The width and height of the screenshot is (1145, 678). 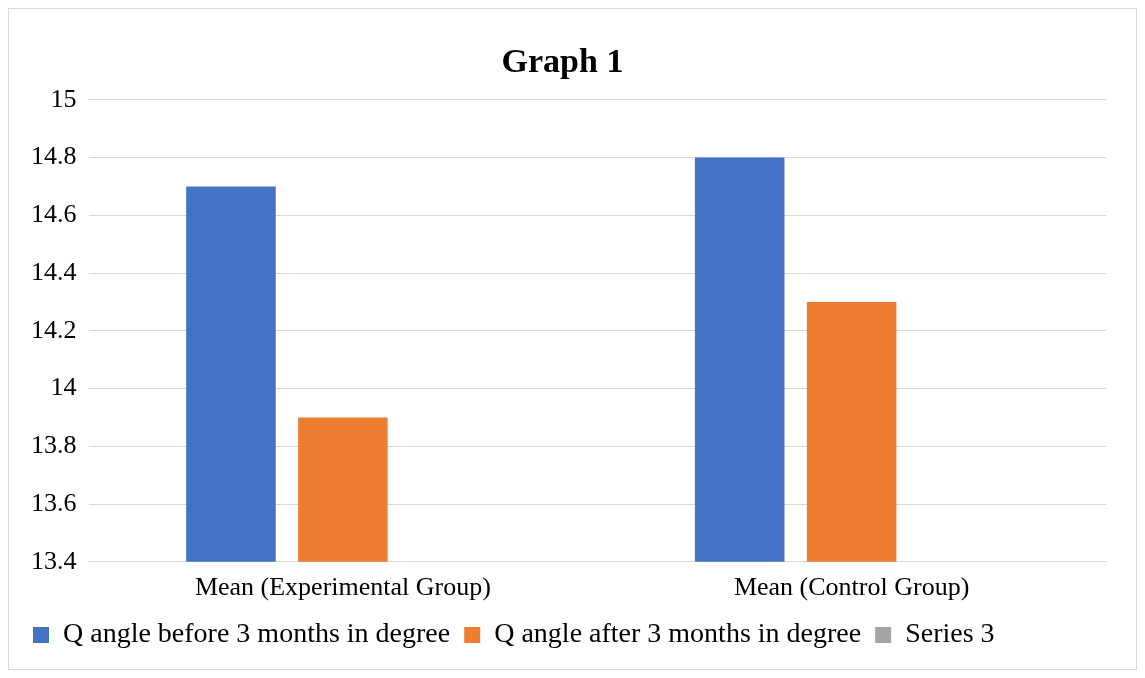 I want to click on legend-label: Q angle before 3 months in degree, so click(x=257, y=633).